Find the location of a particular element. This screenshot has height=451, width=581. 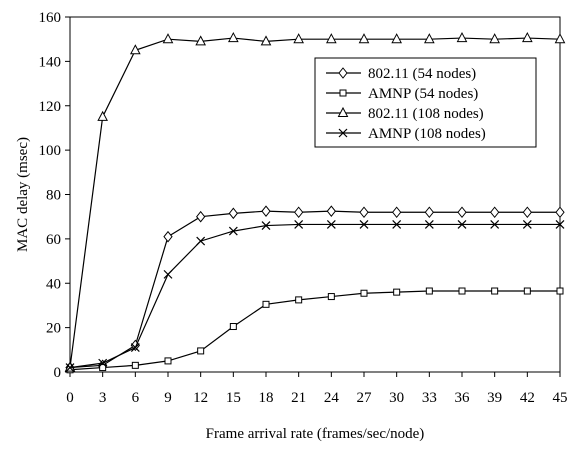

y-tick-label: 120 is located at coordinates (50, 107).